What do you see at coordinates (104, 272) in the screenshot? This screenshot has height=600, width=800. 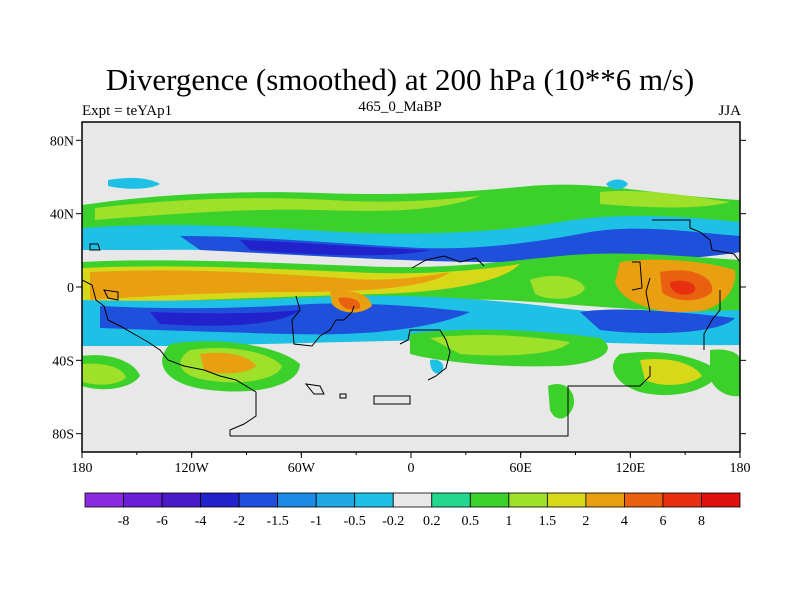 I see `coast-alaska` at bounding box center [104, 272].